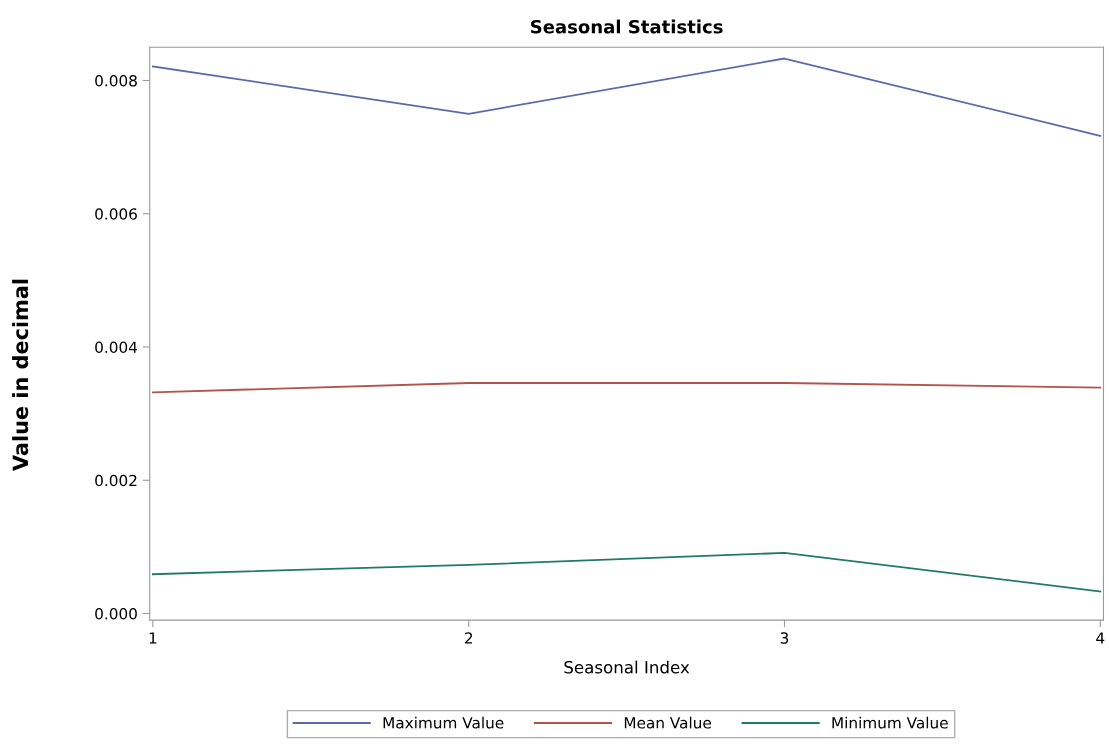 This screenshot has height=749, width=1109. What do you see at coordinates (890, 722) in the screenshot?
I see `legend-label: Minimum Value` at bounding box center [890, 722].